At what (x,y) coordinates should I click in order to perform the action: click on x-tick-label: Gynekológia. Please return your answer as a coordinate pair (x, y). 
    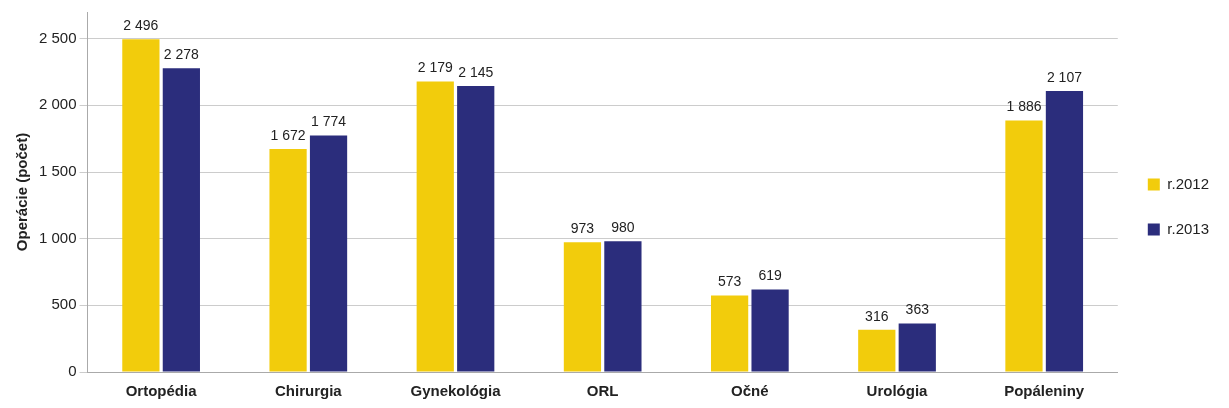
    Looking at the image, I should click on (456, 391).